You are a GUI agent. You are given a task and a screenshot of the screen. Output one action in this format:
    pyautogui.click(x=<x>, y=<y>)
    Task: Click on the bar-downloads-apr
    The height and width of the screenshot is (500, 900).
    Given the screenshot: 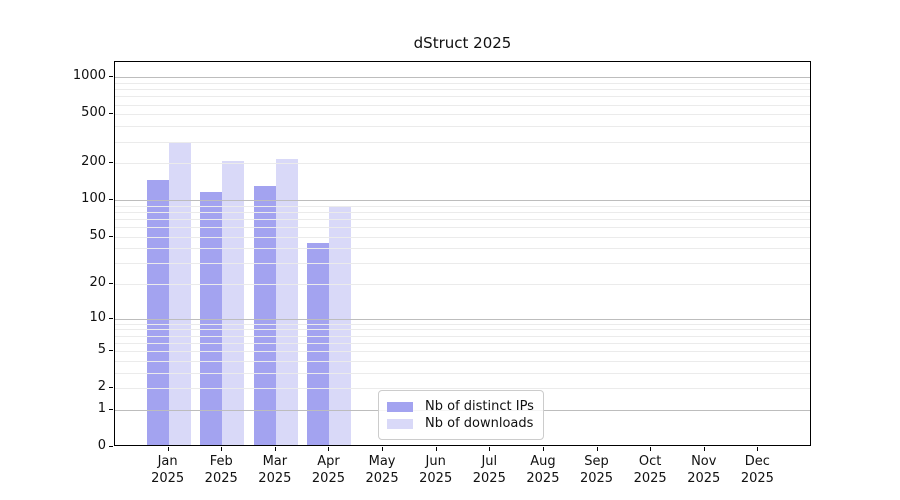 What is the action you would take?
    pyautogui.click(x=340, y=325)
    